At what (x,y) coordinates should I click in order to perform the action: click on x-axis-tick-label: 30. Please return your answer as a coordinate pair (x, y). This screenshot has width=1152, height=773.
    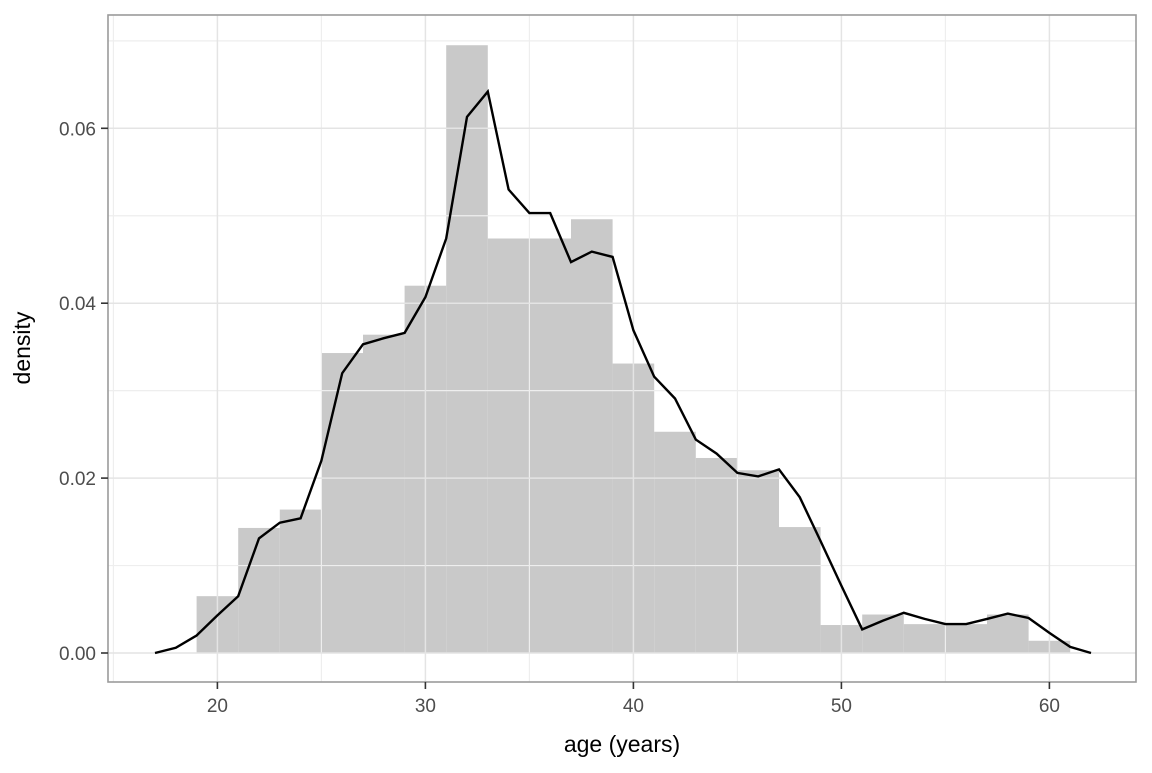
    Looking at the image, I should click on (425, 706).